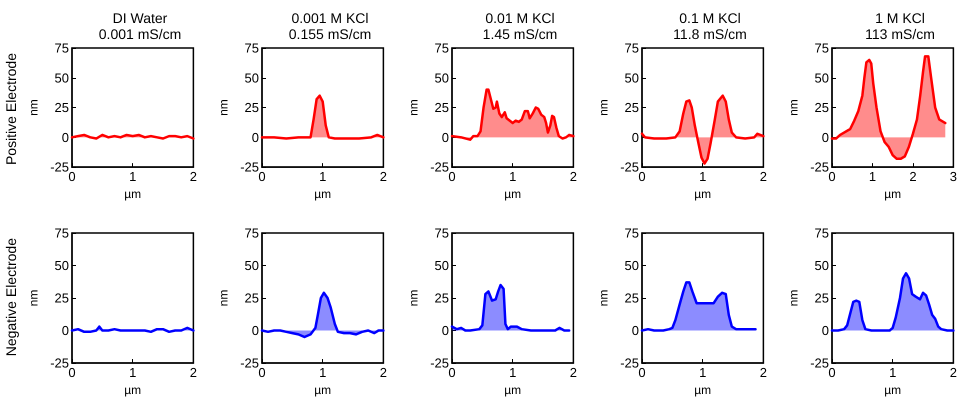 Image resolution: width=963 pixels, height=411 pixels. I want to click on chart-title: 0.001 M KCl, so click(330, 18).